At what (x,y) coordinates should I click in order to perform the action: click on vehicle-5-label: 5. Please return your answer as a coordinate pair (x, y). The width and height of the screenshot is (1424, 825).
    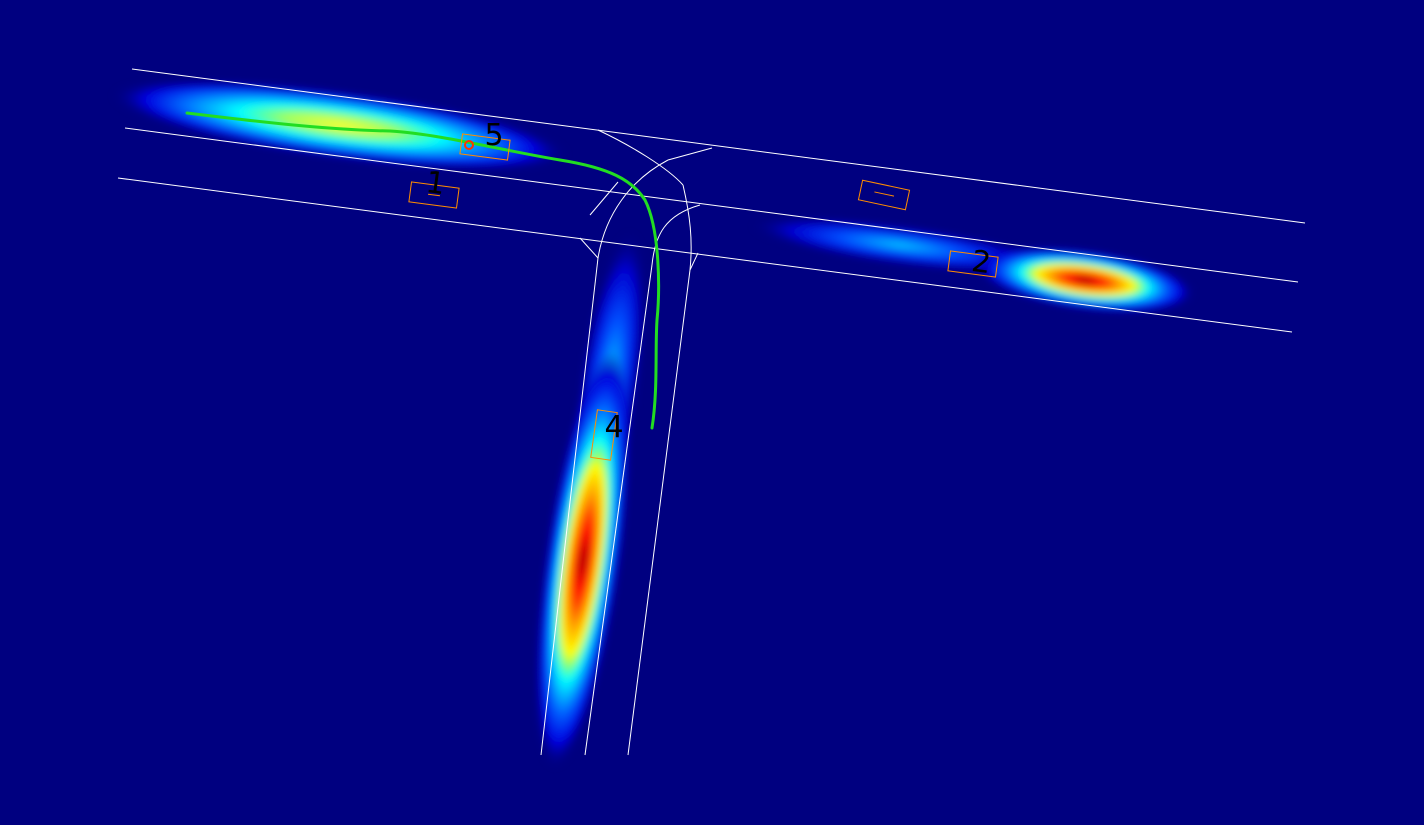
    Looking at the image, I should click on (493, 135).